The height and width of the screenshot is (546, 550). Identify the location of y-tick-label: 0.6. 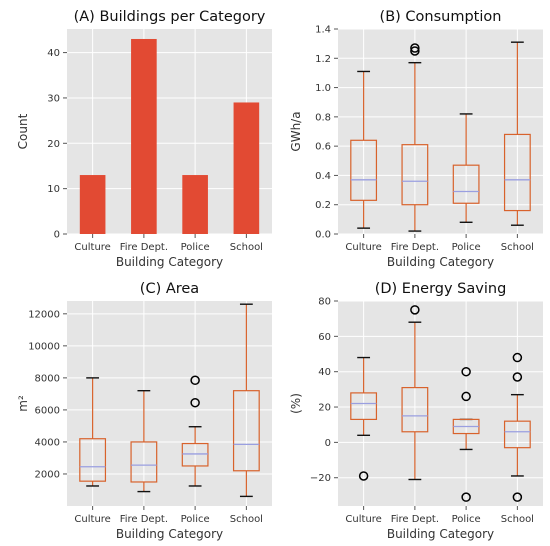
(323, 147).